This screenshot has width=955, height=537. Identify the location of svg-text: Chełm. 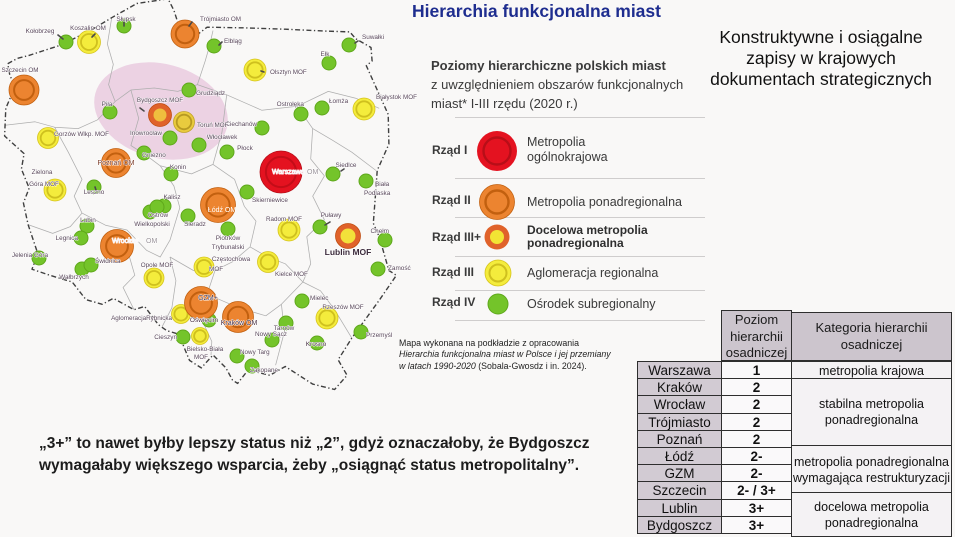
(380, 231).